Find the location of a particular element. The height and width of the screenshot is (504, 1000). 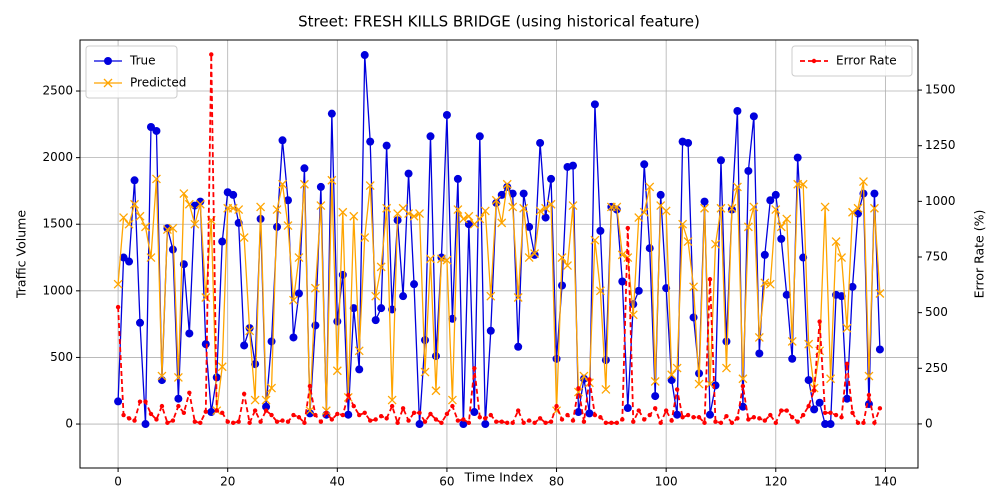

legend-label: True is located at coordinates (142, 61).